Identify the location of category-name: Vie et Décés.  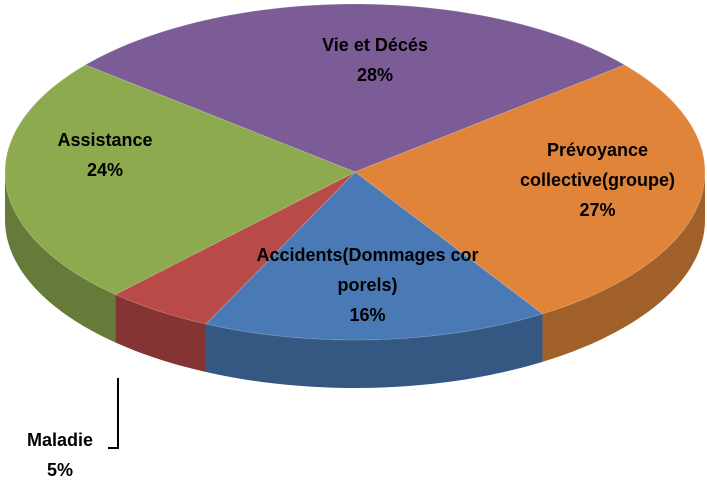
(375, 45).